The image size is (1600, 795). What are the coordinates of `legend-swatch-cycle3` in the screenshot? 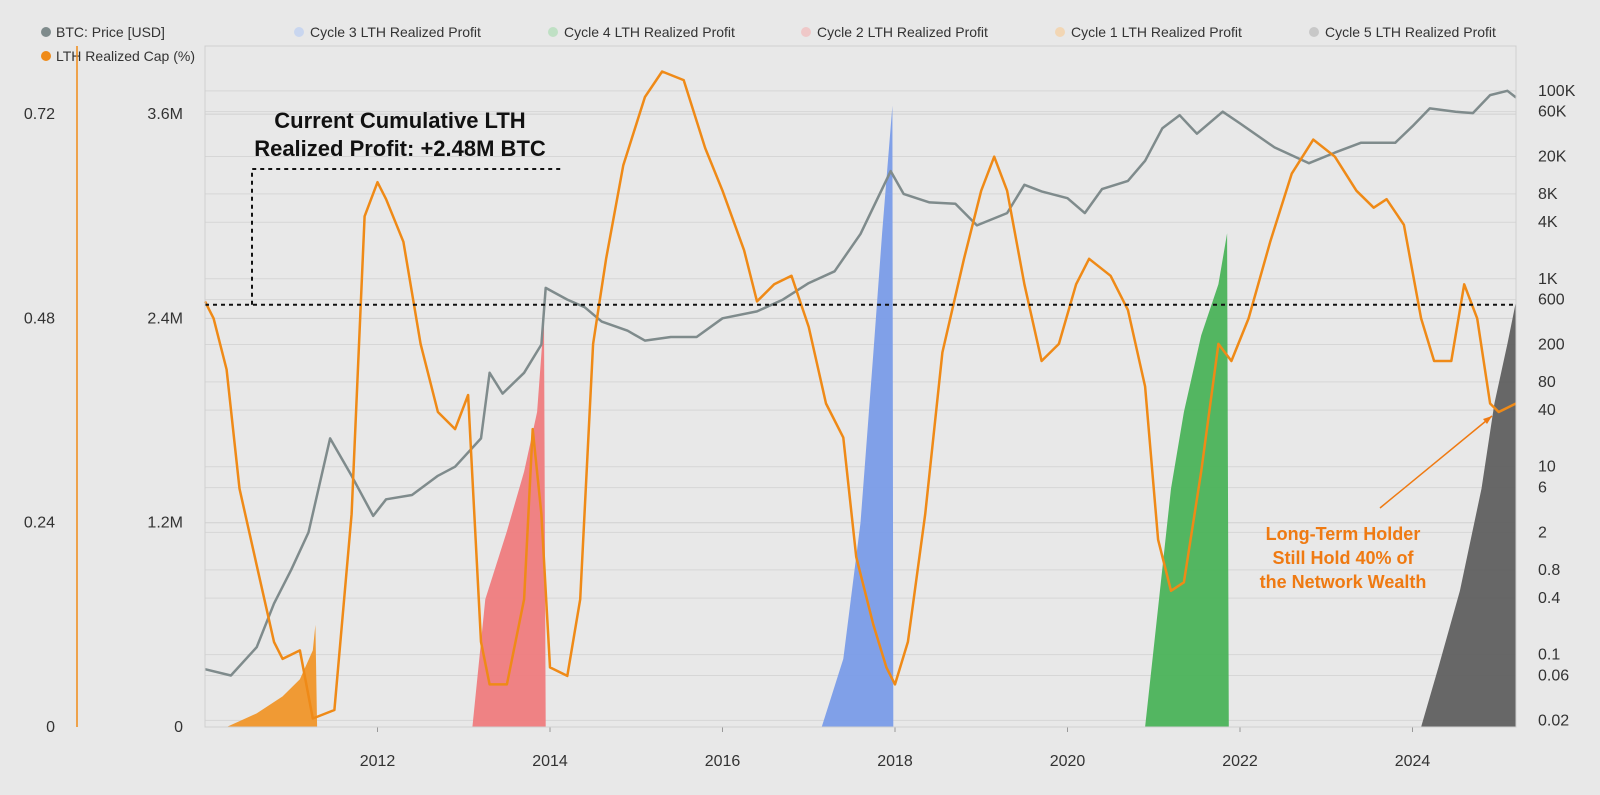 It's located at (299, 32).